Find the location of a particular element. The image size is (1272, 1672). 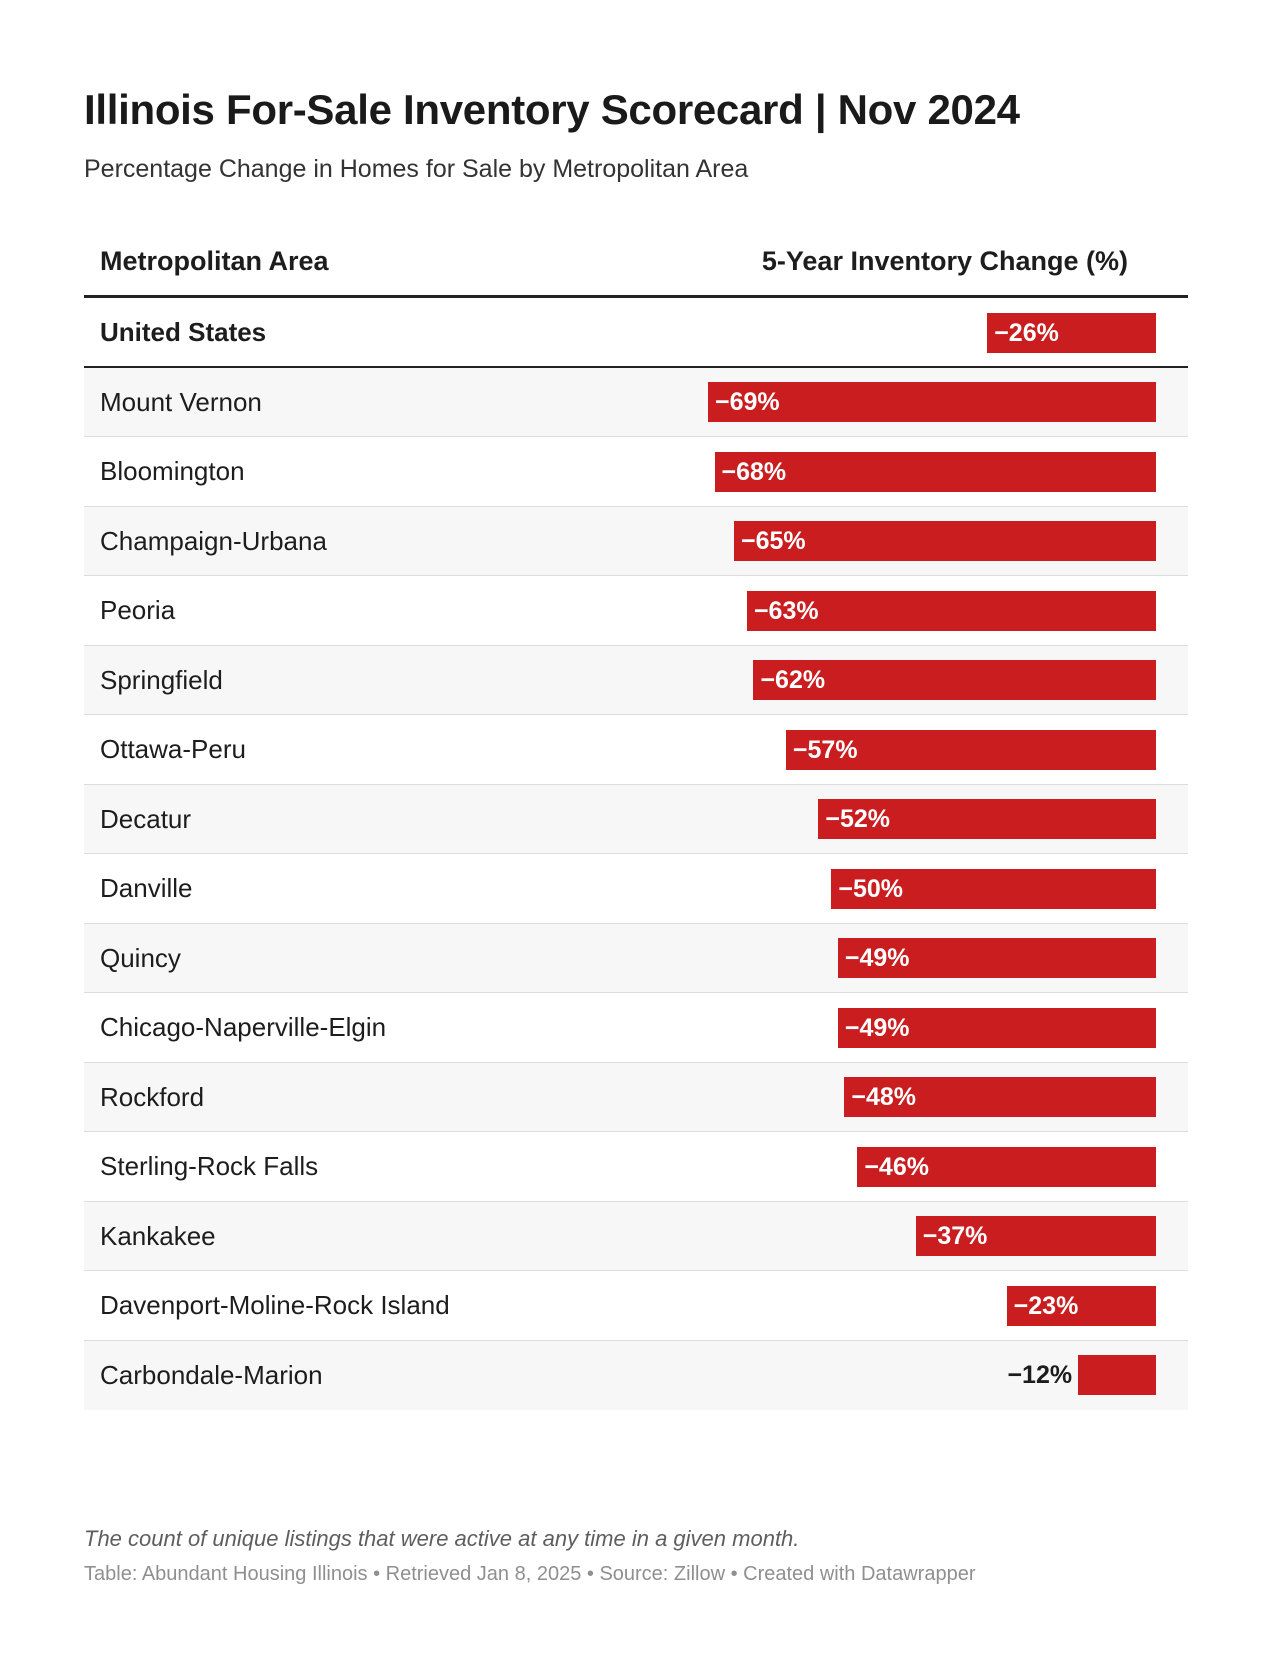

metro-area-name: Mount Vernon is located at coordinates (181, 401).